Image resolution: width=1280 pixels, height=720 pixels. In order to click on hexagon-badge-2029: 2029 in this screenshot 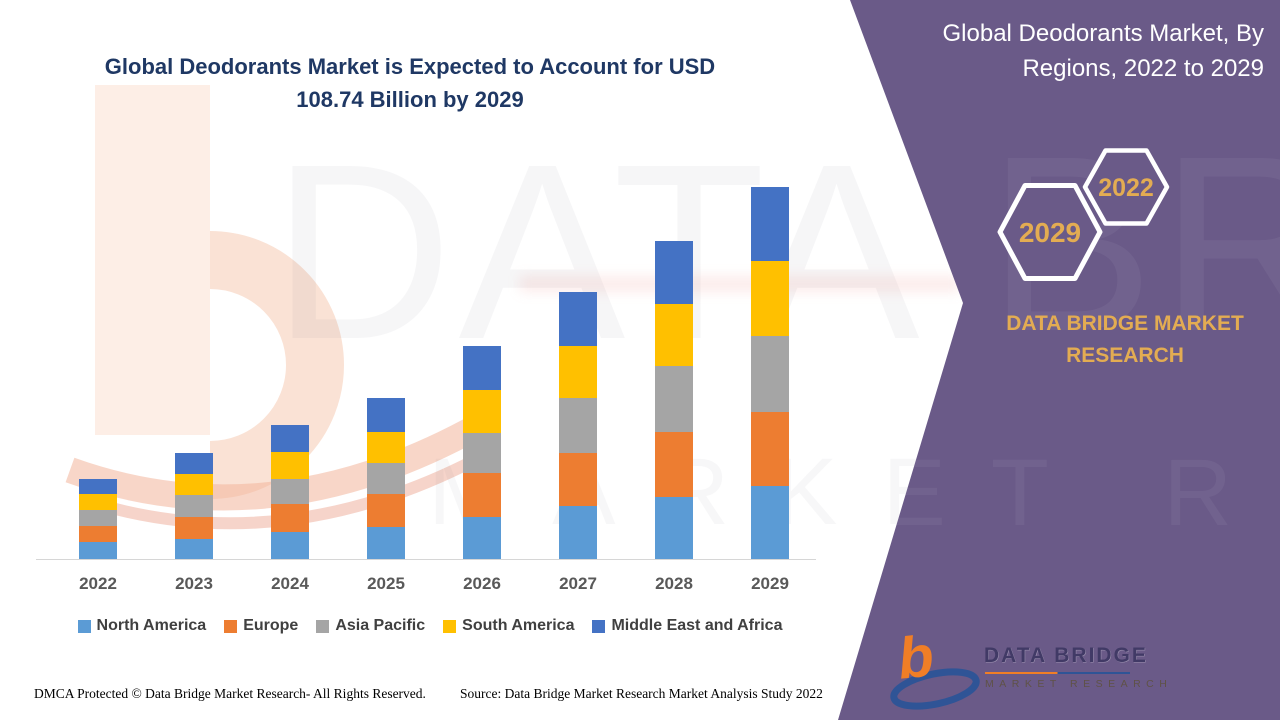, I will do `click(1050, 232)`.